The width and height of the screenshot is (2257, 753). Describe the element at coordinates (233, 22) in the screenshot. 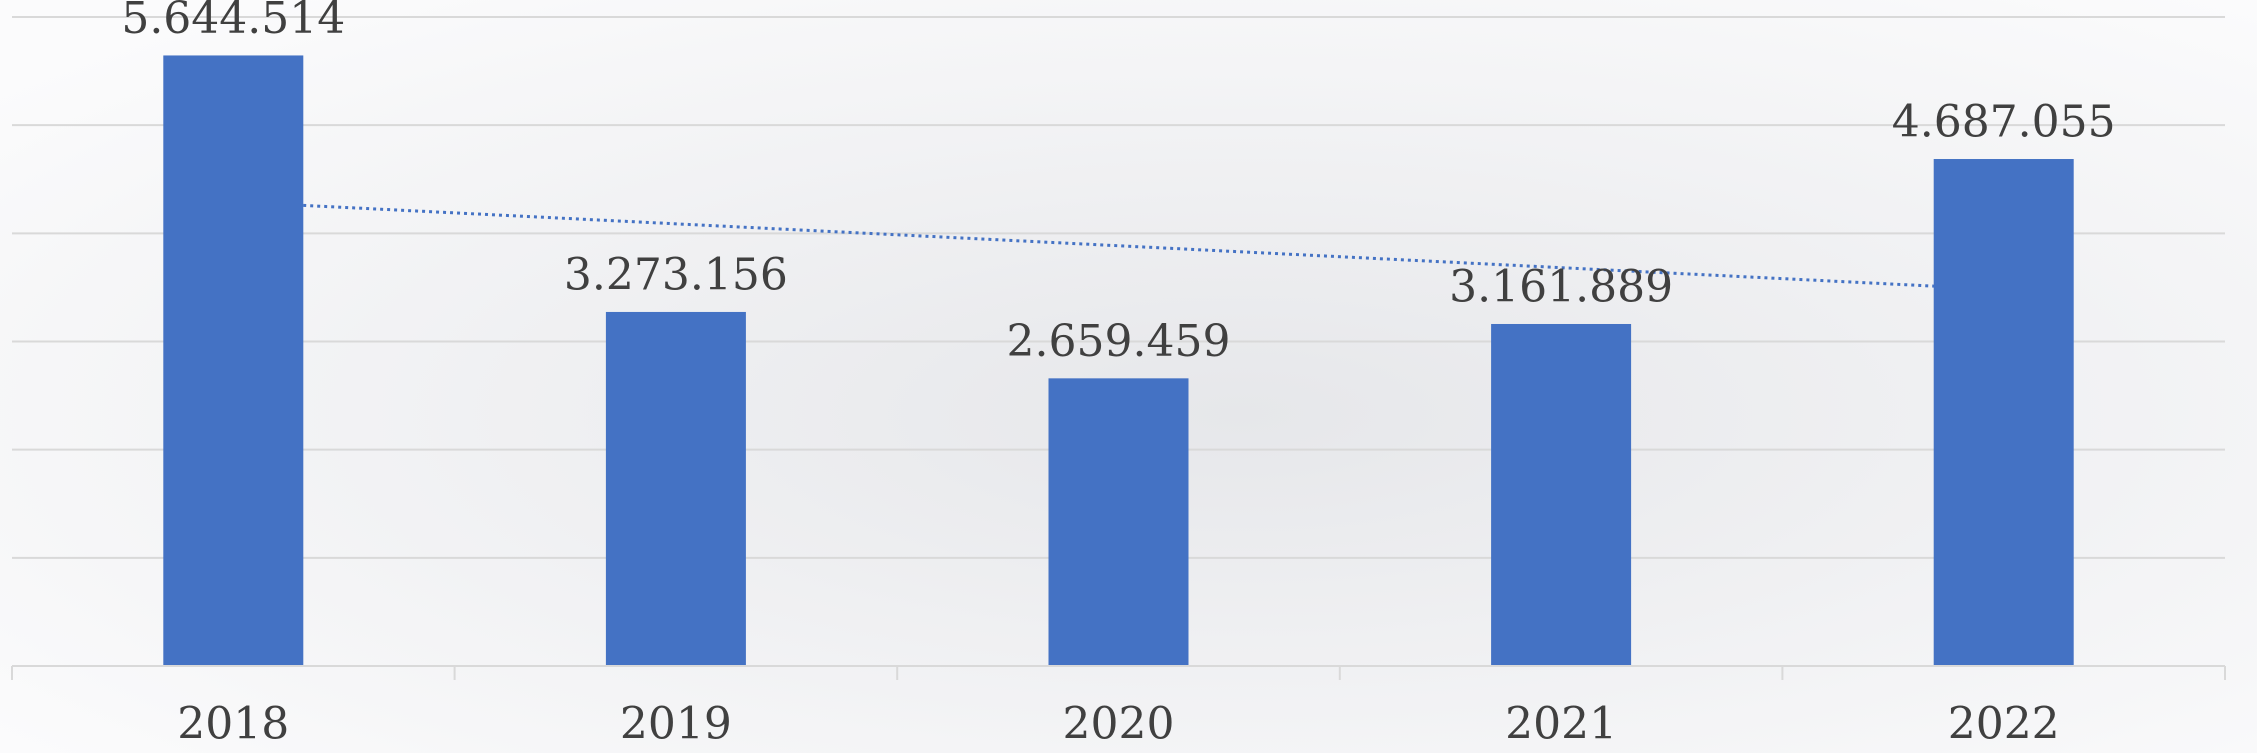

I see `value-label: 5.644.514` at that location.